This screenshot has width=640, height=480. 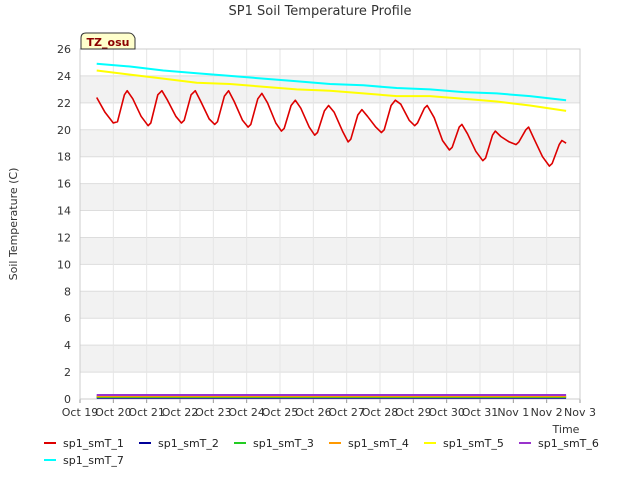 What do you see at coordinates (213, 412) in the screenshot?
I see `x-tick-label: Oct 23` at bounding box center [213, 412].